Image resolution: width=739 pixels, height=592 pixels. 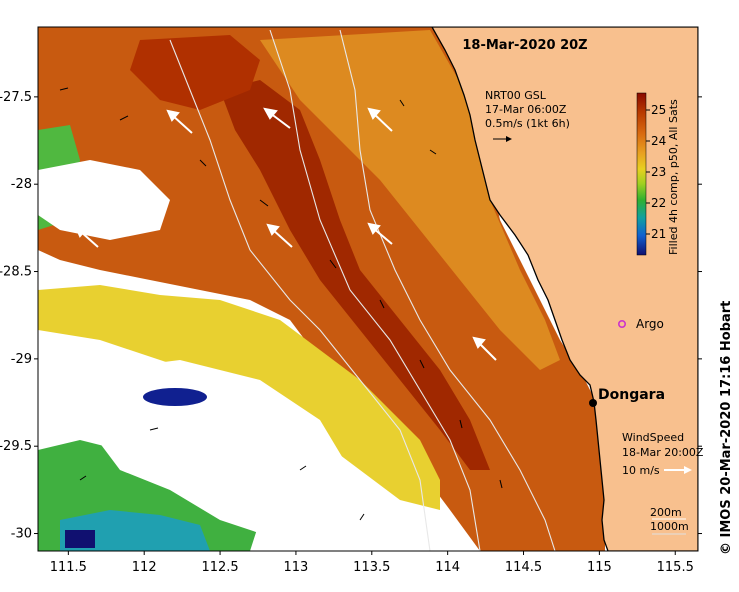 What do you see at coordinates (688, 470) in the screenshot?
I see `wind-legend-arrowhead` at bounding box center [688, 470].